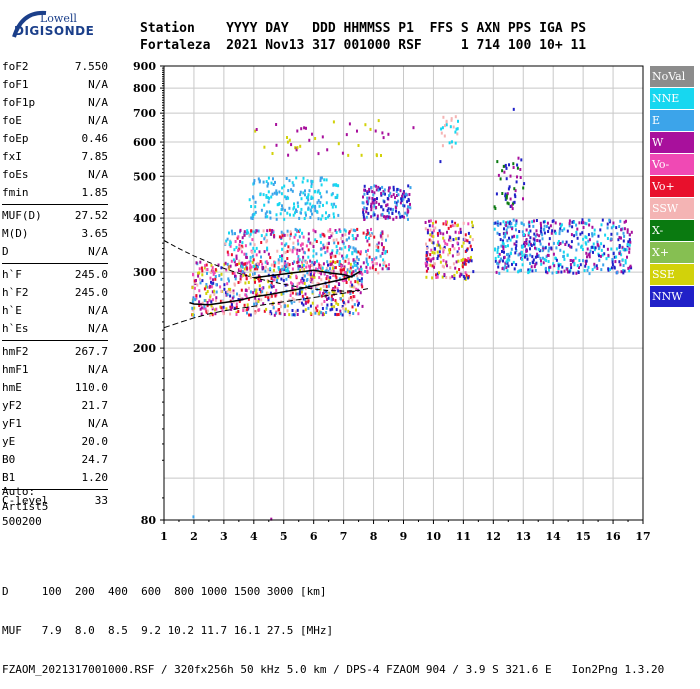 The image size is (700, 689). Describe the element at coordinates (55, 501) in the screenshot. I see `param-row: C-level 33` at that location.